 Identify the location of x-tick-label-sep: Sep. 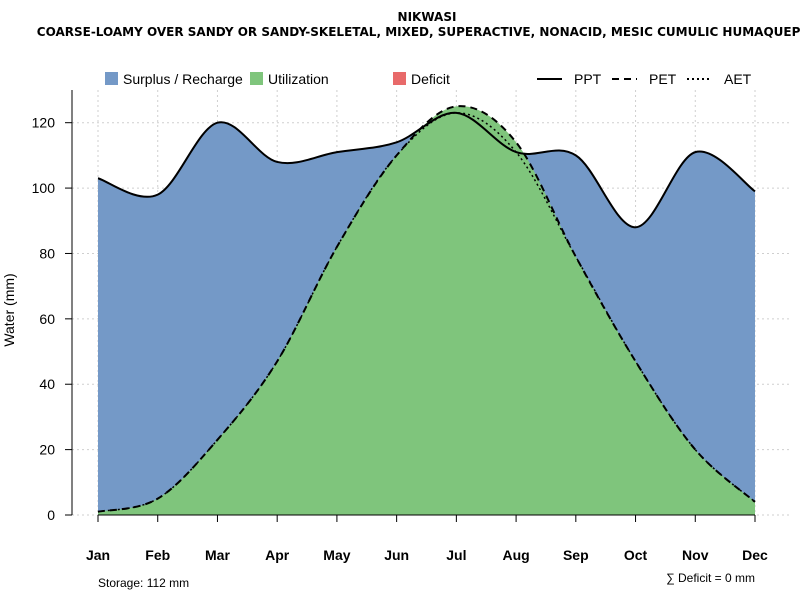
(576, 555).